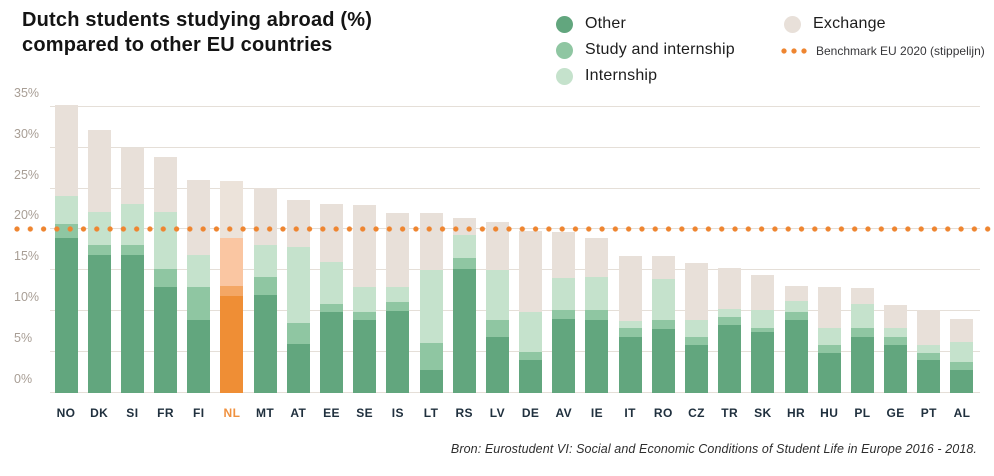 The width and height of the screenshot is (994, 476). I want to click on x-axis-label-FI: FI, so click(199, 413).